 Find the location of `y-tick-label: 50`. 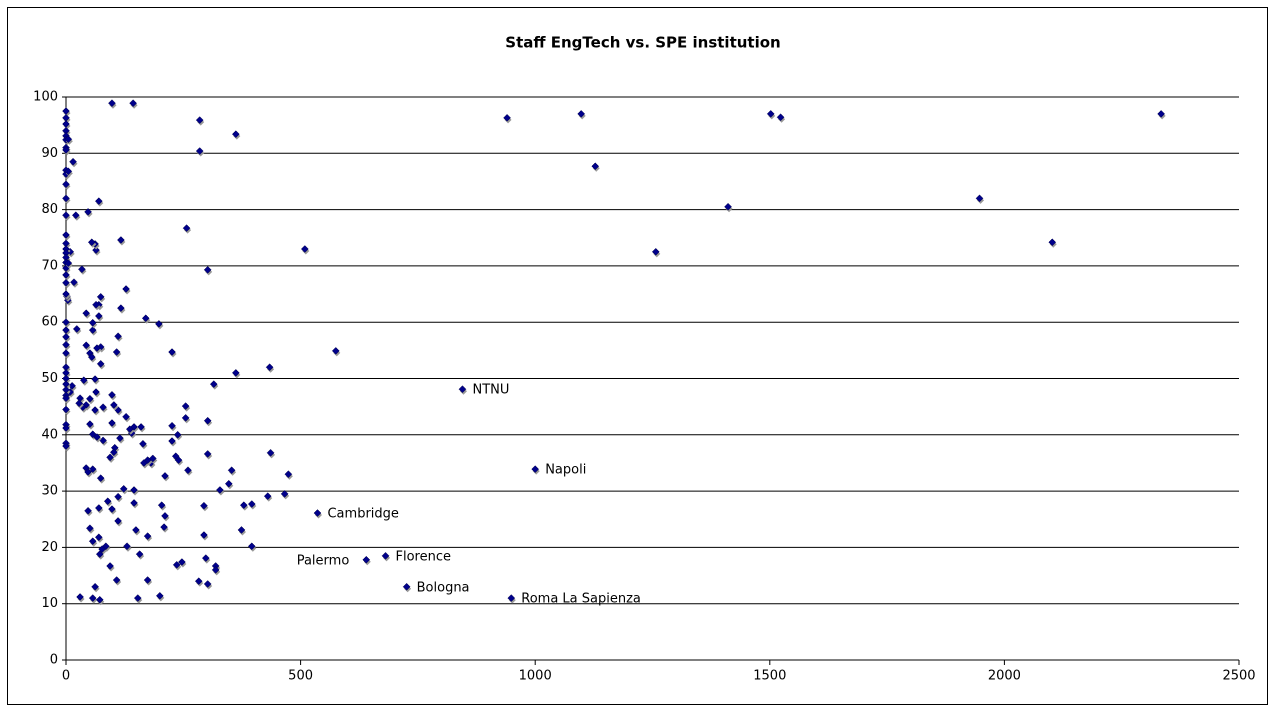

y-tick-label: 50 is located at coordinates (49, 378).